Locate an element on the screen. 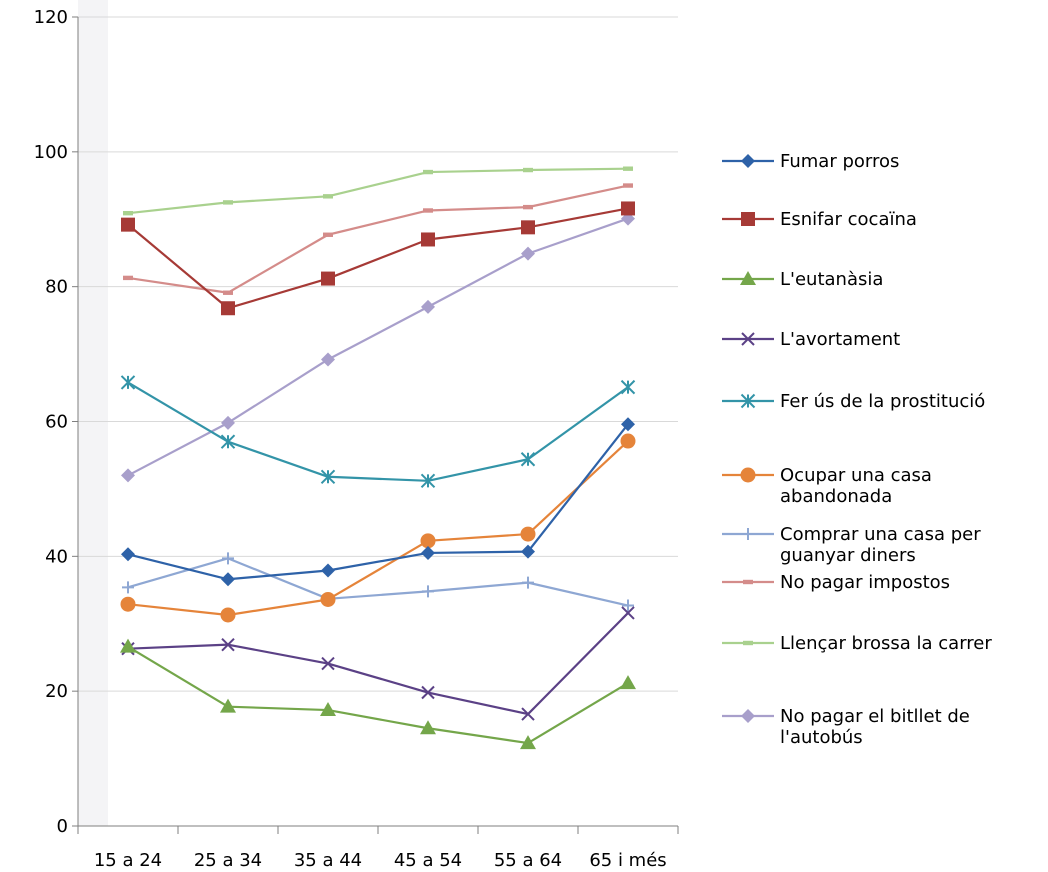 This screenshot has width=1048, height=872. y-tick-label: 120 is located at coordinates (51, 17).